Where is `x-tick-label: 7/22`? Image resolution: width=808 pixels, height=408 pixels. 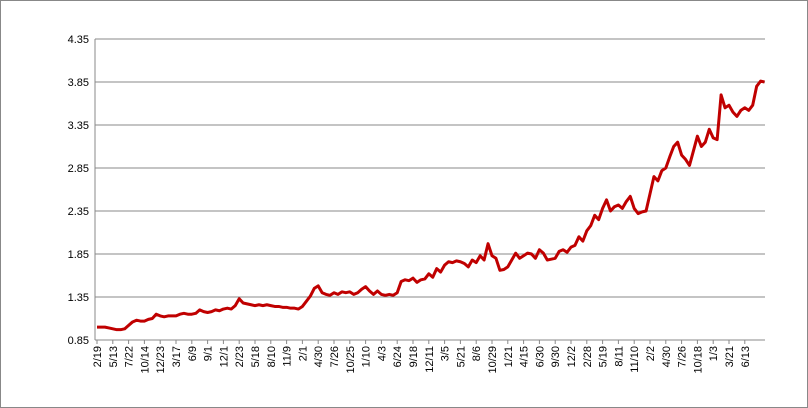 x-tick-label: 7/22 is located at coordinates (130, 356).